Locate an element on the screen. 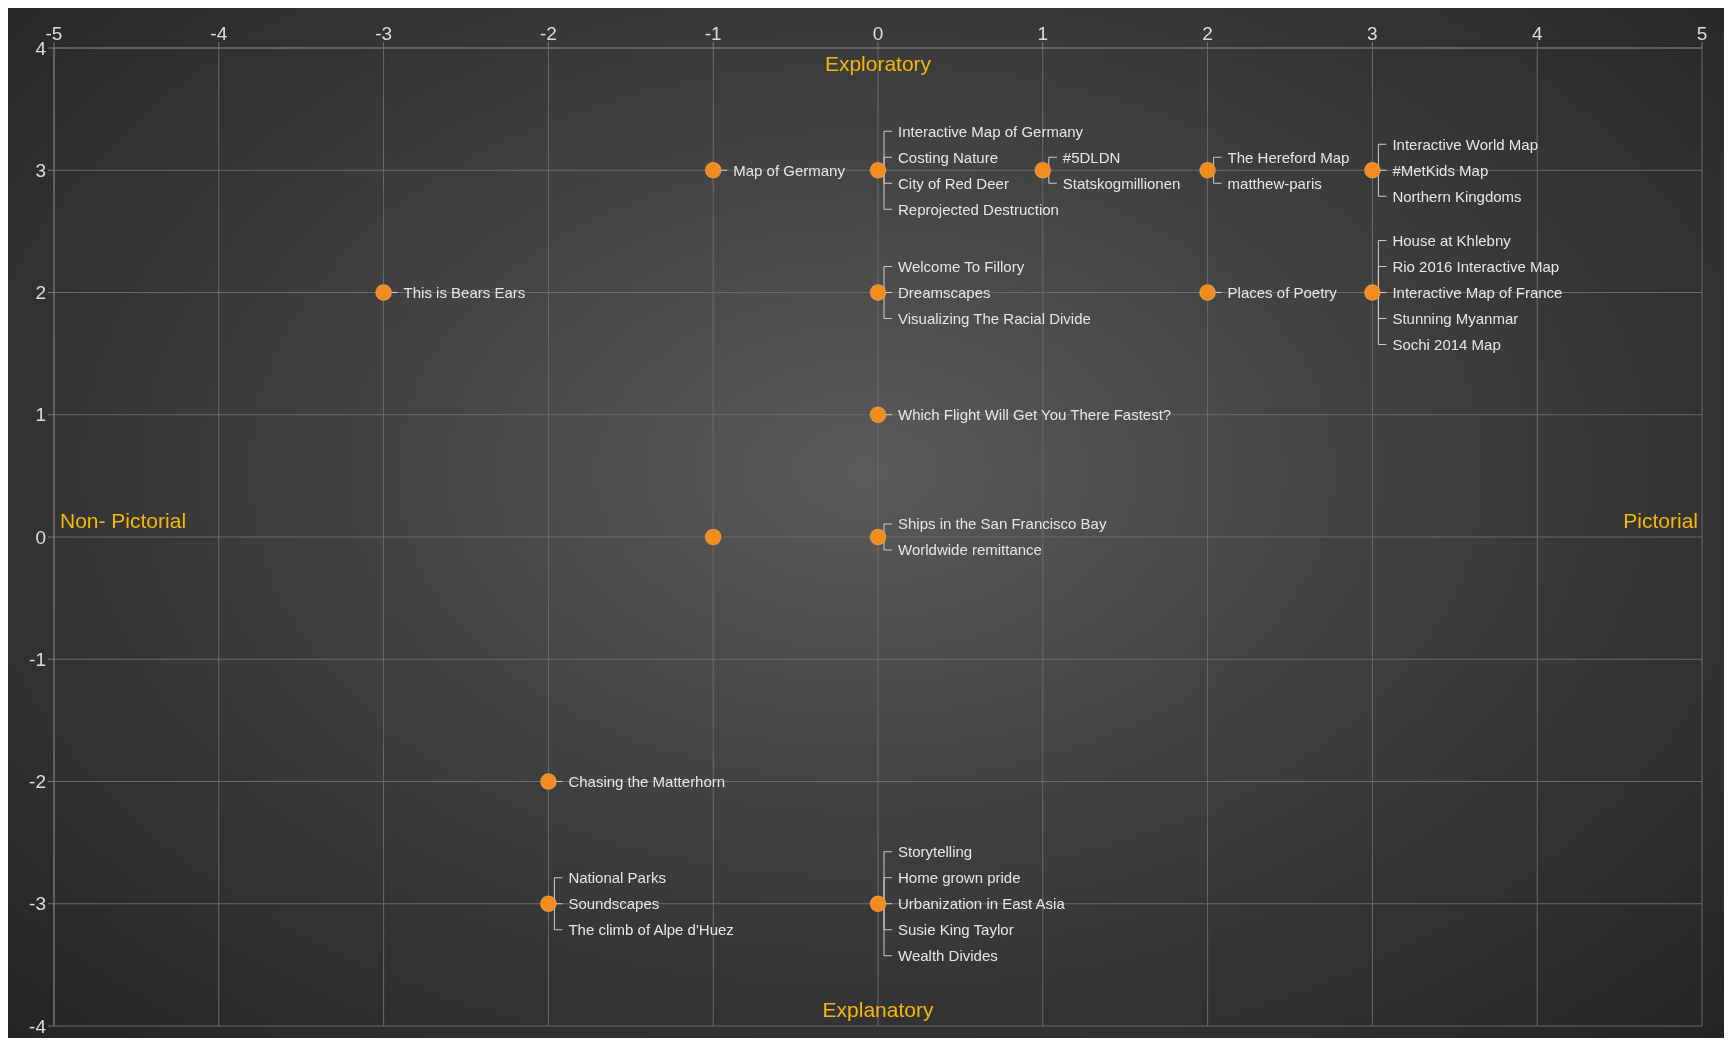  annotation: Stunning Myanmar is located at coordinates (1455, 318).